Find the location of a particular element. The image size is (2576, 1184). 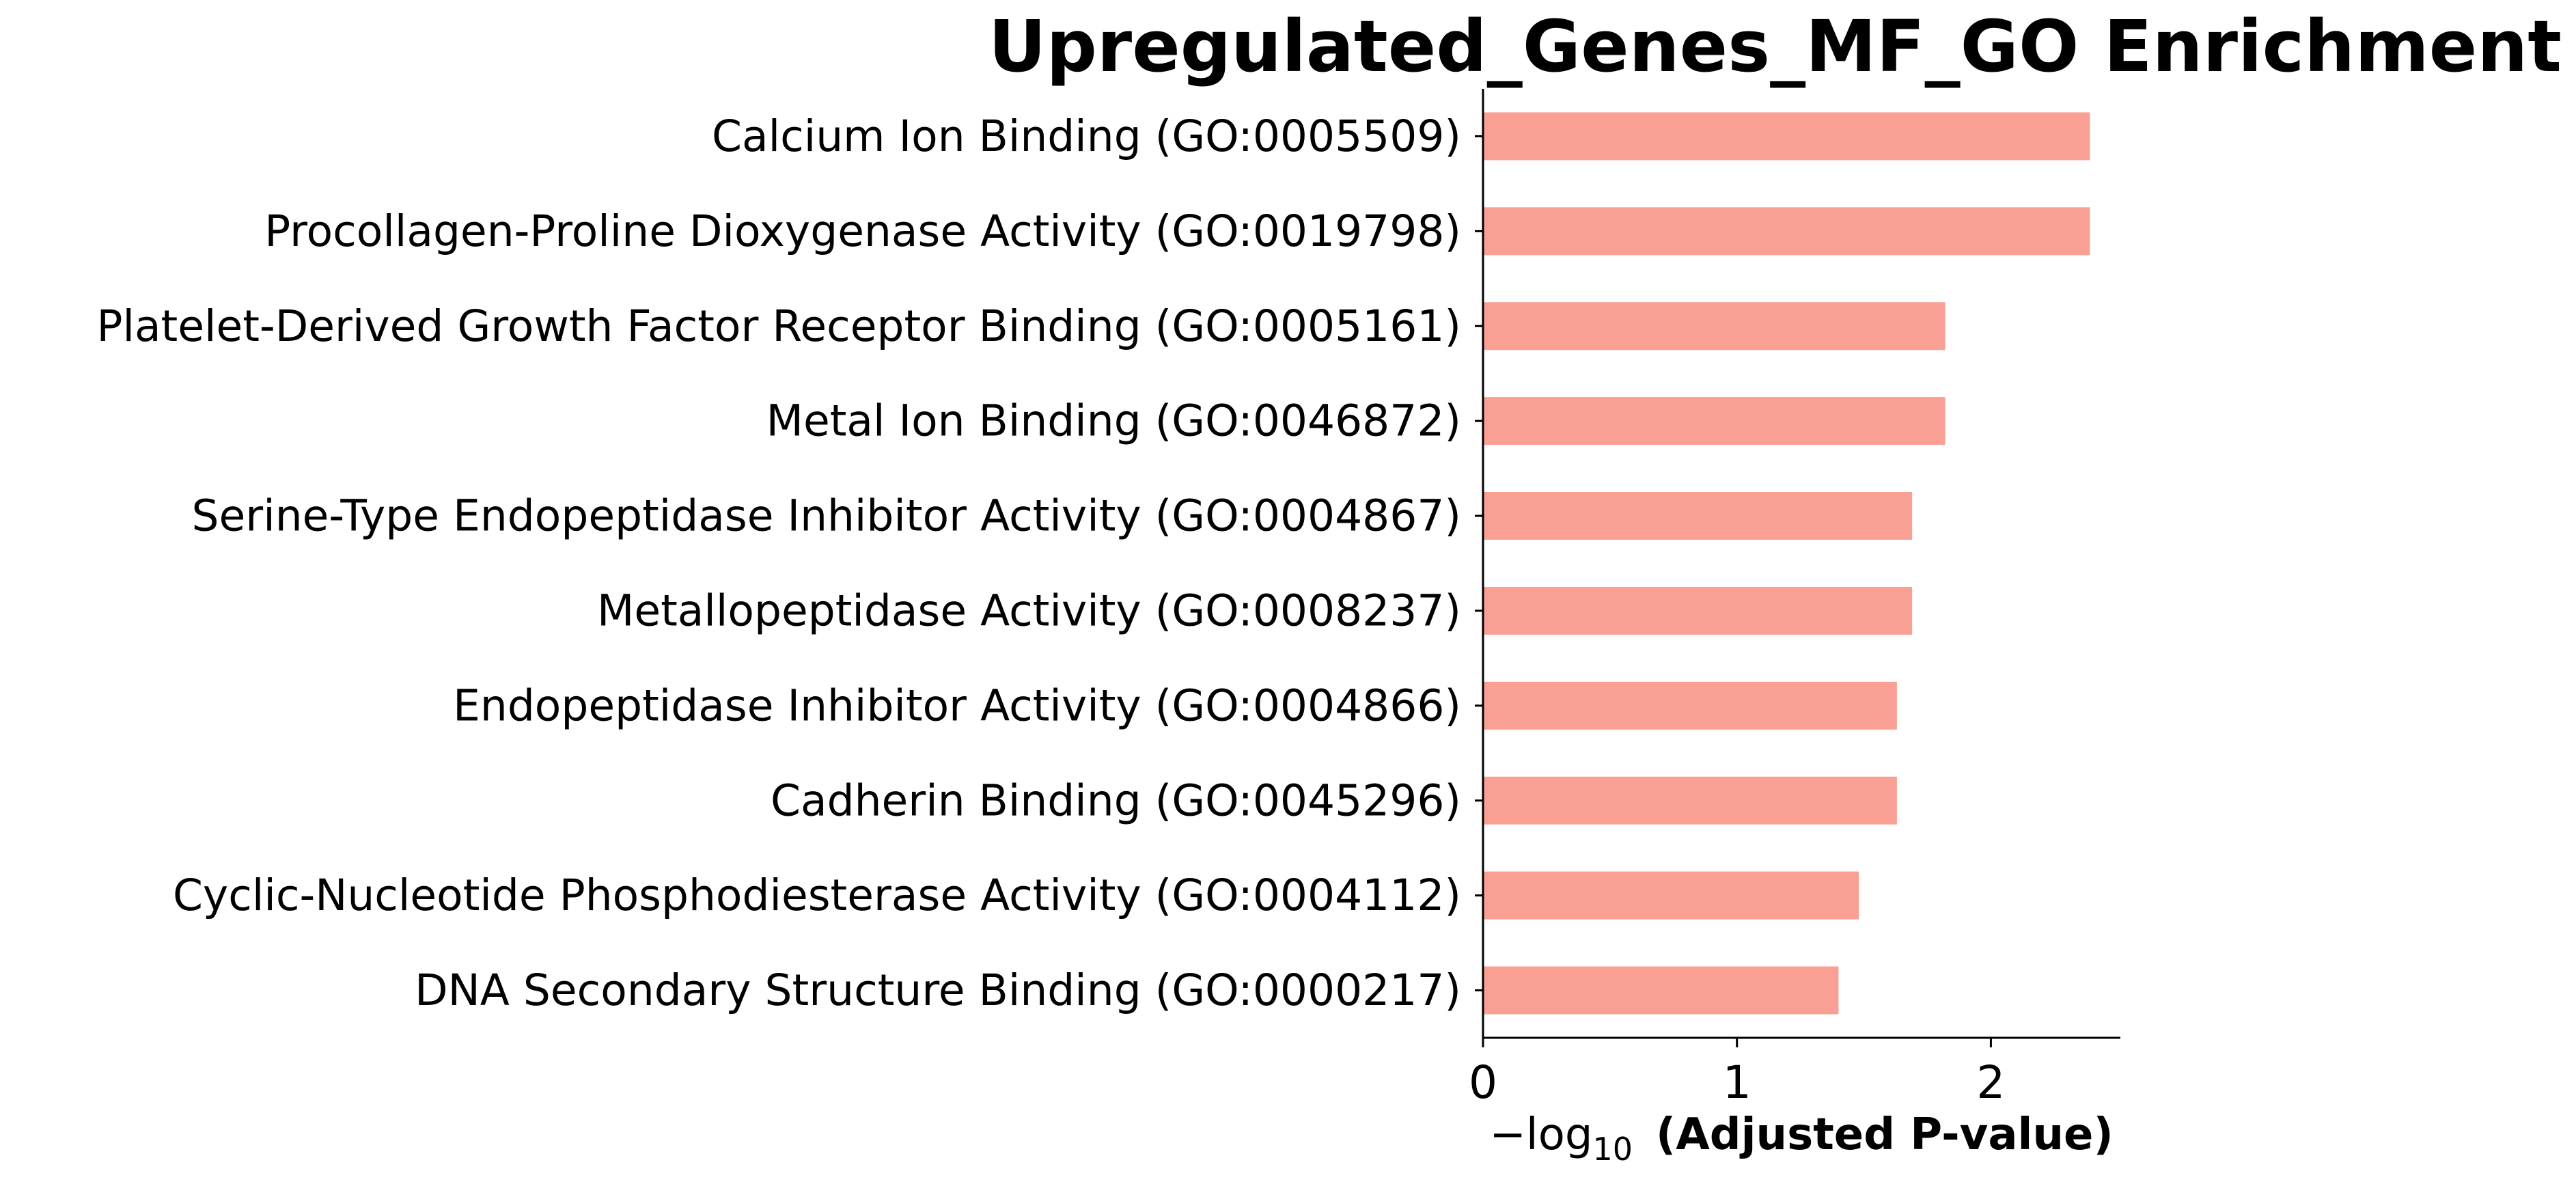

category-label-8: Cadherin Binding (GO:0045296) is located at coordinates (1116, 800).